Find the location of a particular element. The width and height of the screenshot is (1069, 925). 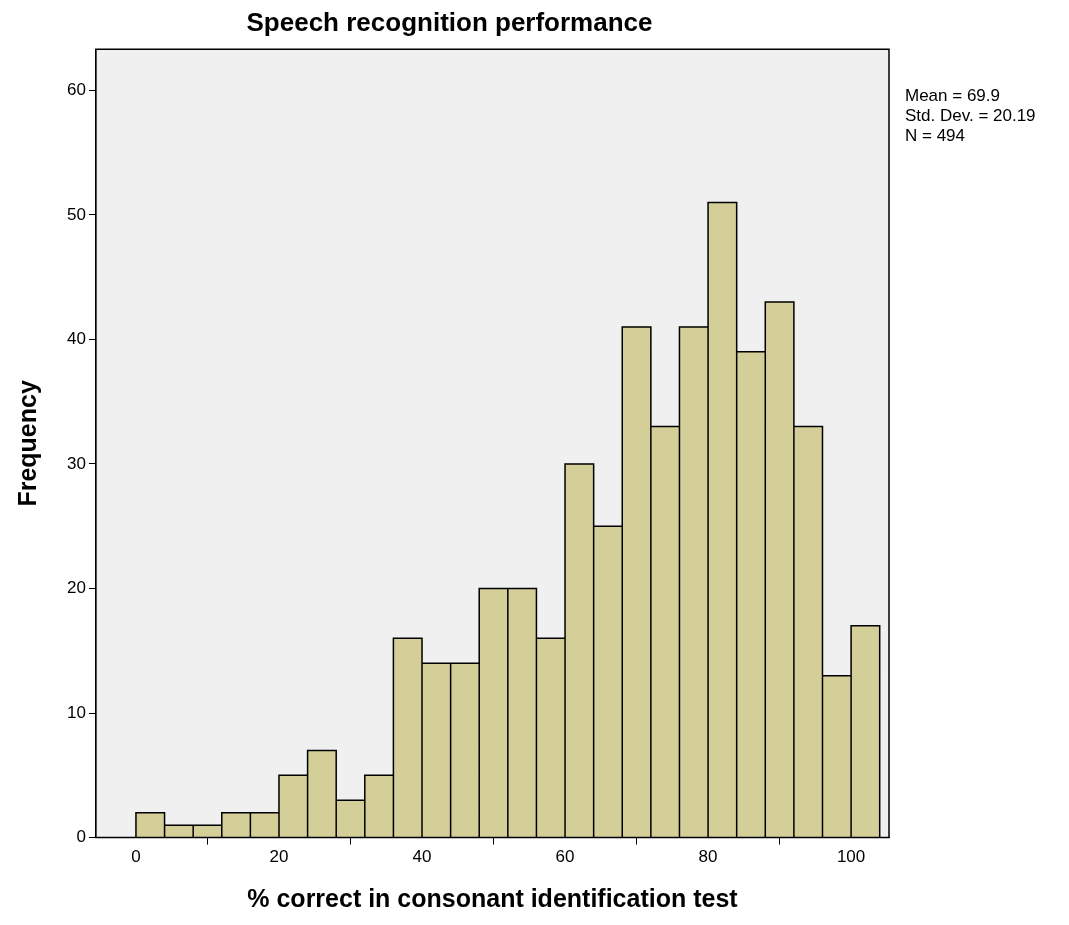

text: N = 494 is located at coordinates (935, 136).